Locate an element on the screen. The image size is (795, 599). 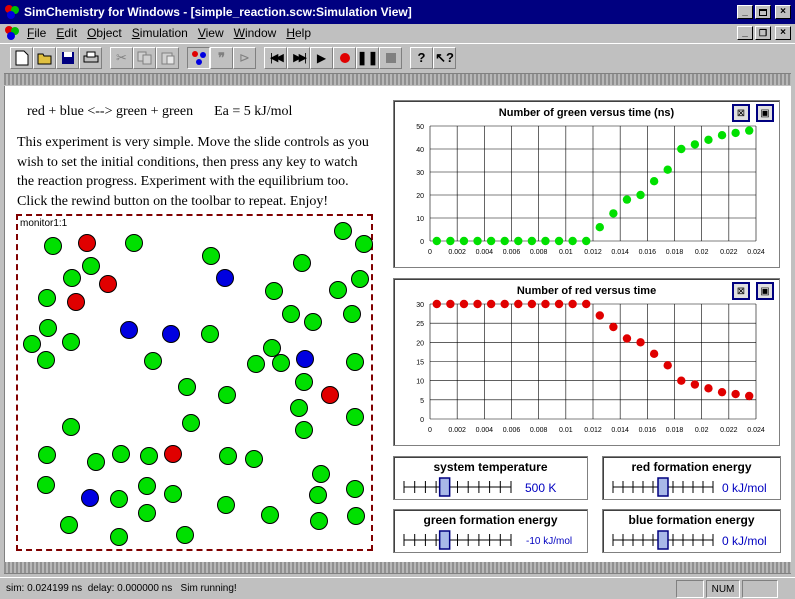
open-folder-icon is located at coordinates (44, 58).